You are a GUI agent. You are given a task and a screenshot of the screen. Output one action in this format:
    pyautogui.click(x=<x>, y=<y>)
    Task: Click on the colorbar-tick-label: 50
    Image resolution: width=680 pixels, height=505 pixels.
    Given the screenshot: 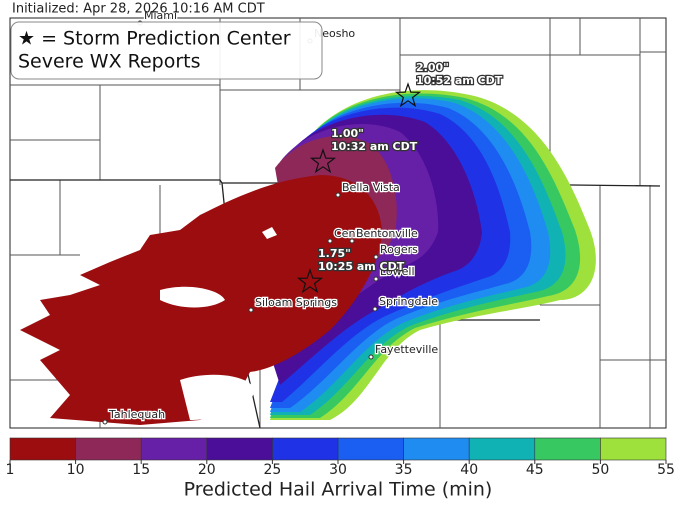 What is the action you would take?
    pyautogui.click(x=600, y=470)
    